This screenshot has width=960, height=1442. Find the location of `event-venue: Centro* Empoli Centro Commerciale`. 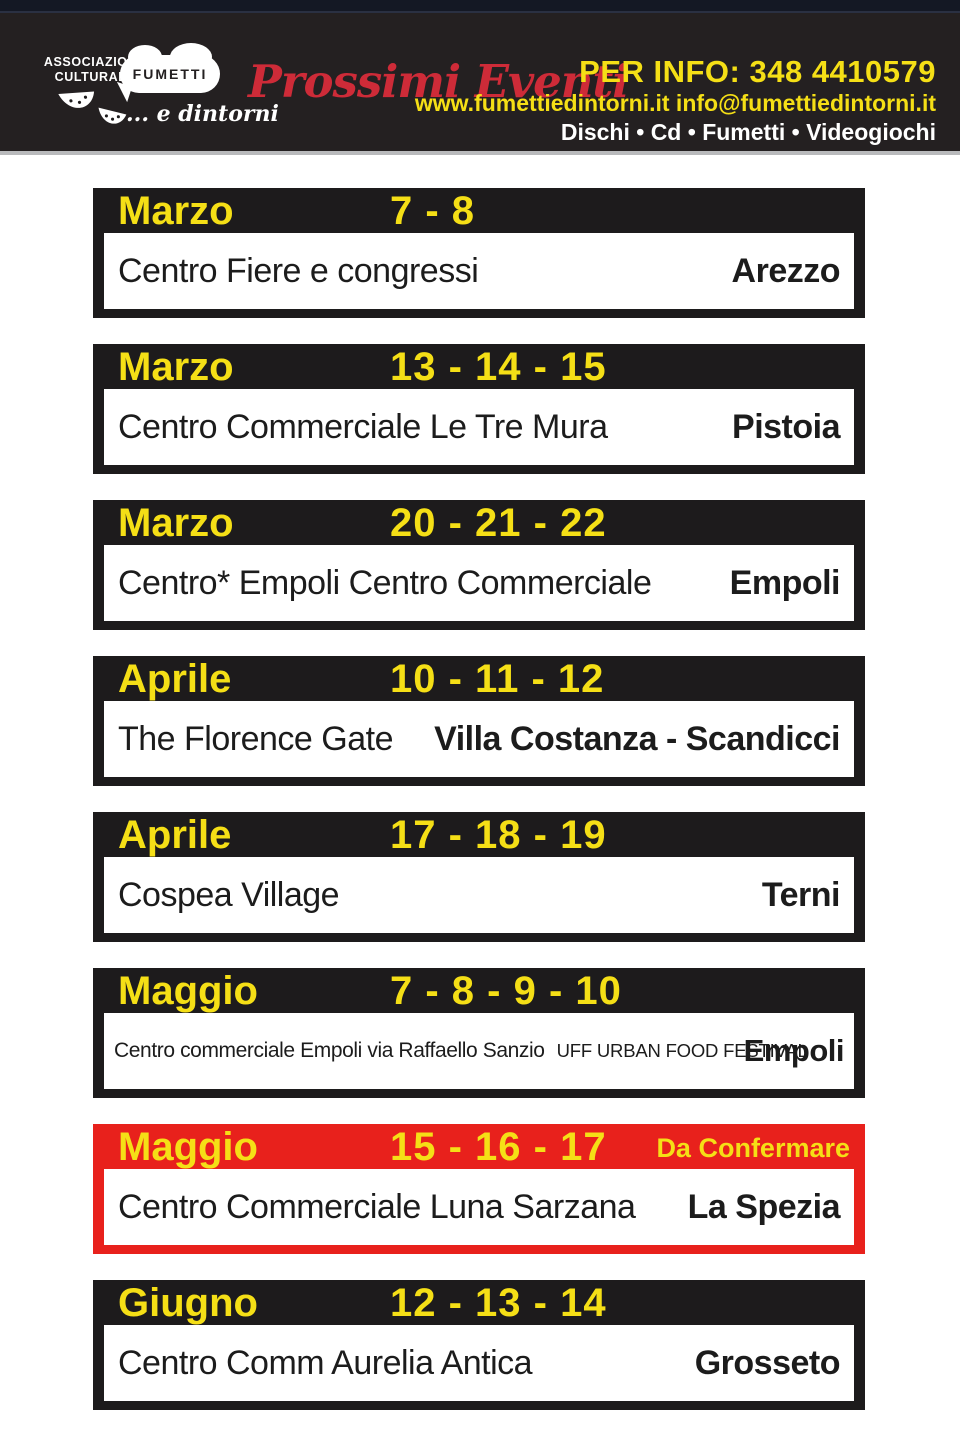

event-venue: Centro* Empoli Centro Commerciale is located at coordinates (385, 582).